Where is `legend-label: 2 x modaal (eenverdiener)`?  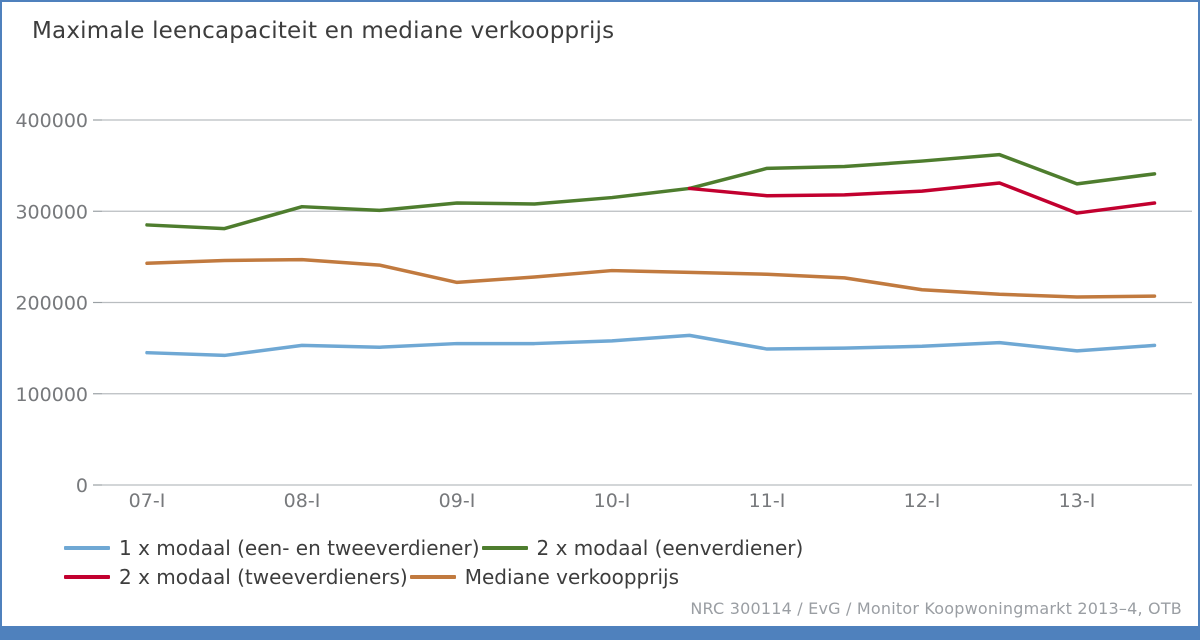 legend-label: 2 x modaal (eenverdiener) is located at coordinates (670, 547).